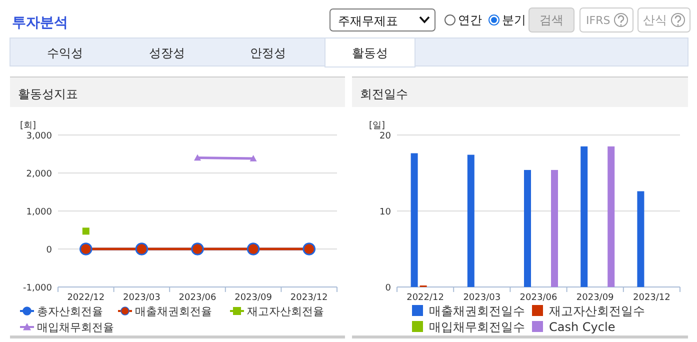  What do you see at coordinates (598, 20) in the screenshot?
I see `text: IFRS` at bounding box center [598, 20].